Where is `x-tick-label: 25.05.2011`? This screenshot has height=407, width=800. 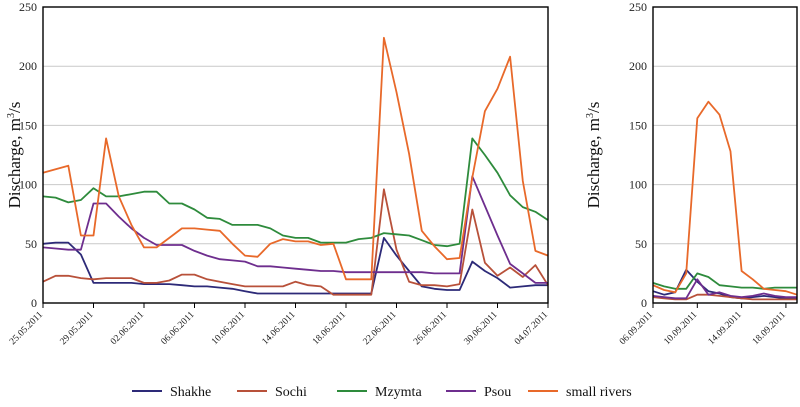 x-tick-label: 25.05.2011 is located at coordinates (26, 328).